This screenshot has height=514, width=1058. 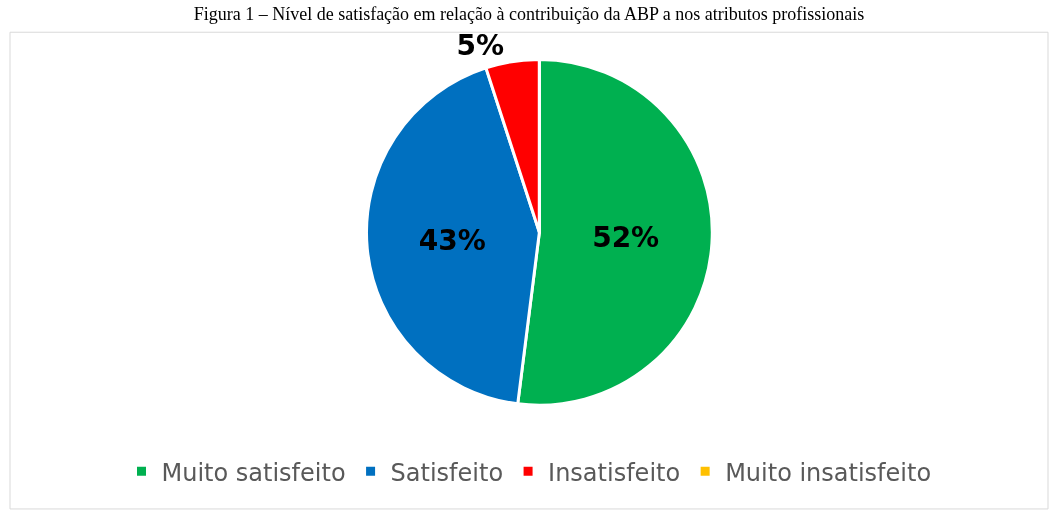 What do you see at coordinates (828, 472) in the screenshot?
I see `legend-label: Muito insatisfeito` at bounding box center [828, 472].